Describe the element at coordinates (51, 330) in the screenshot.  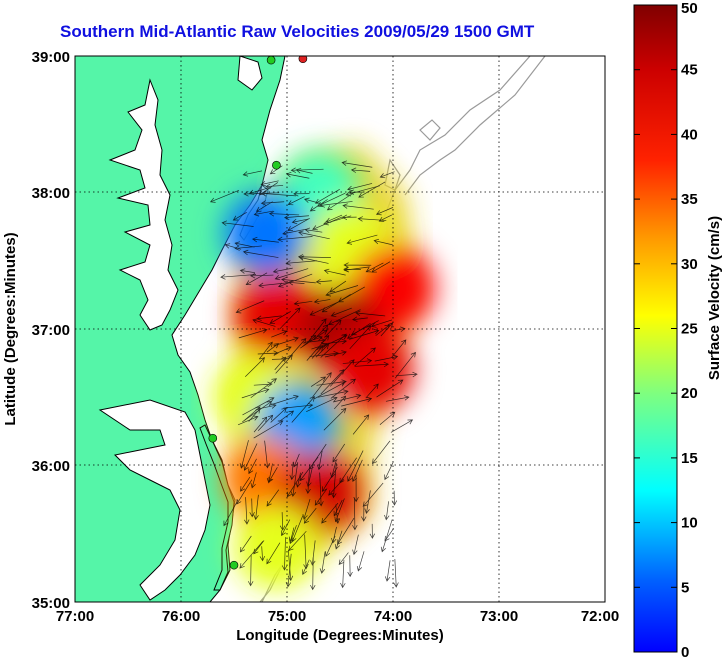
I see `y-tick-labels: 39:00 38:00 37:00 36:00 35:00` at that location.